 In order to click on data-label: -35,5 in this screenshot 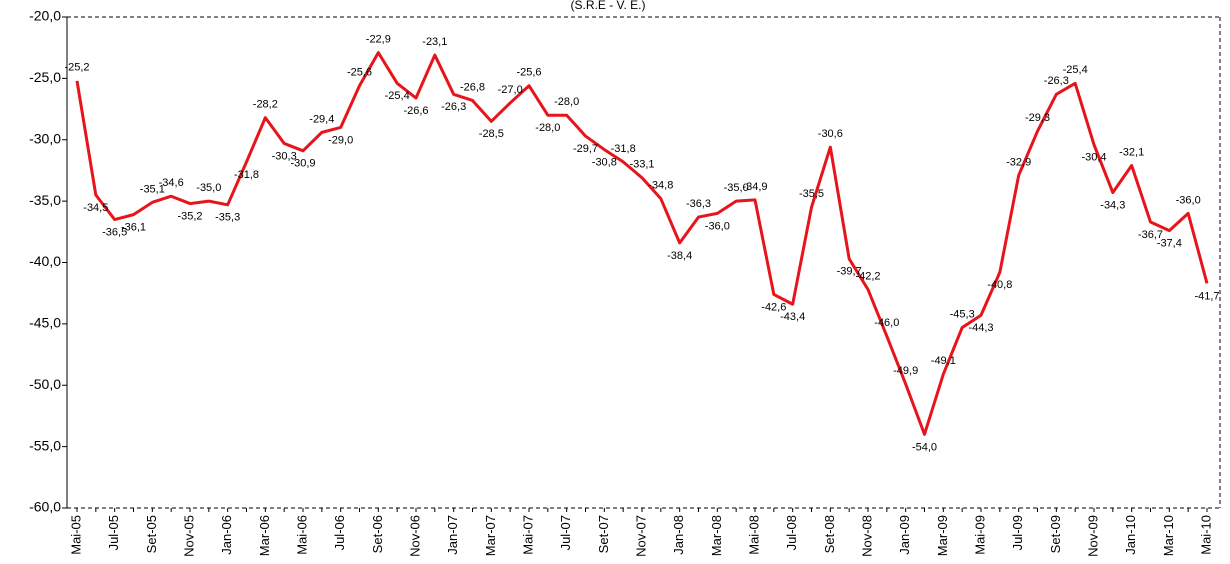, I will do `click(811, 194)`.